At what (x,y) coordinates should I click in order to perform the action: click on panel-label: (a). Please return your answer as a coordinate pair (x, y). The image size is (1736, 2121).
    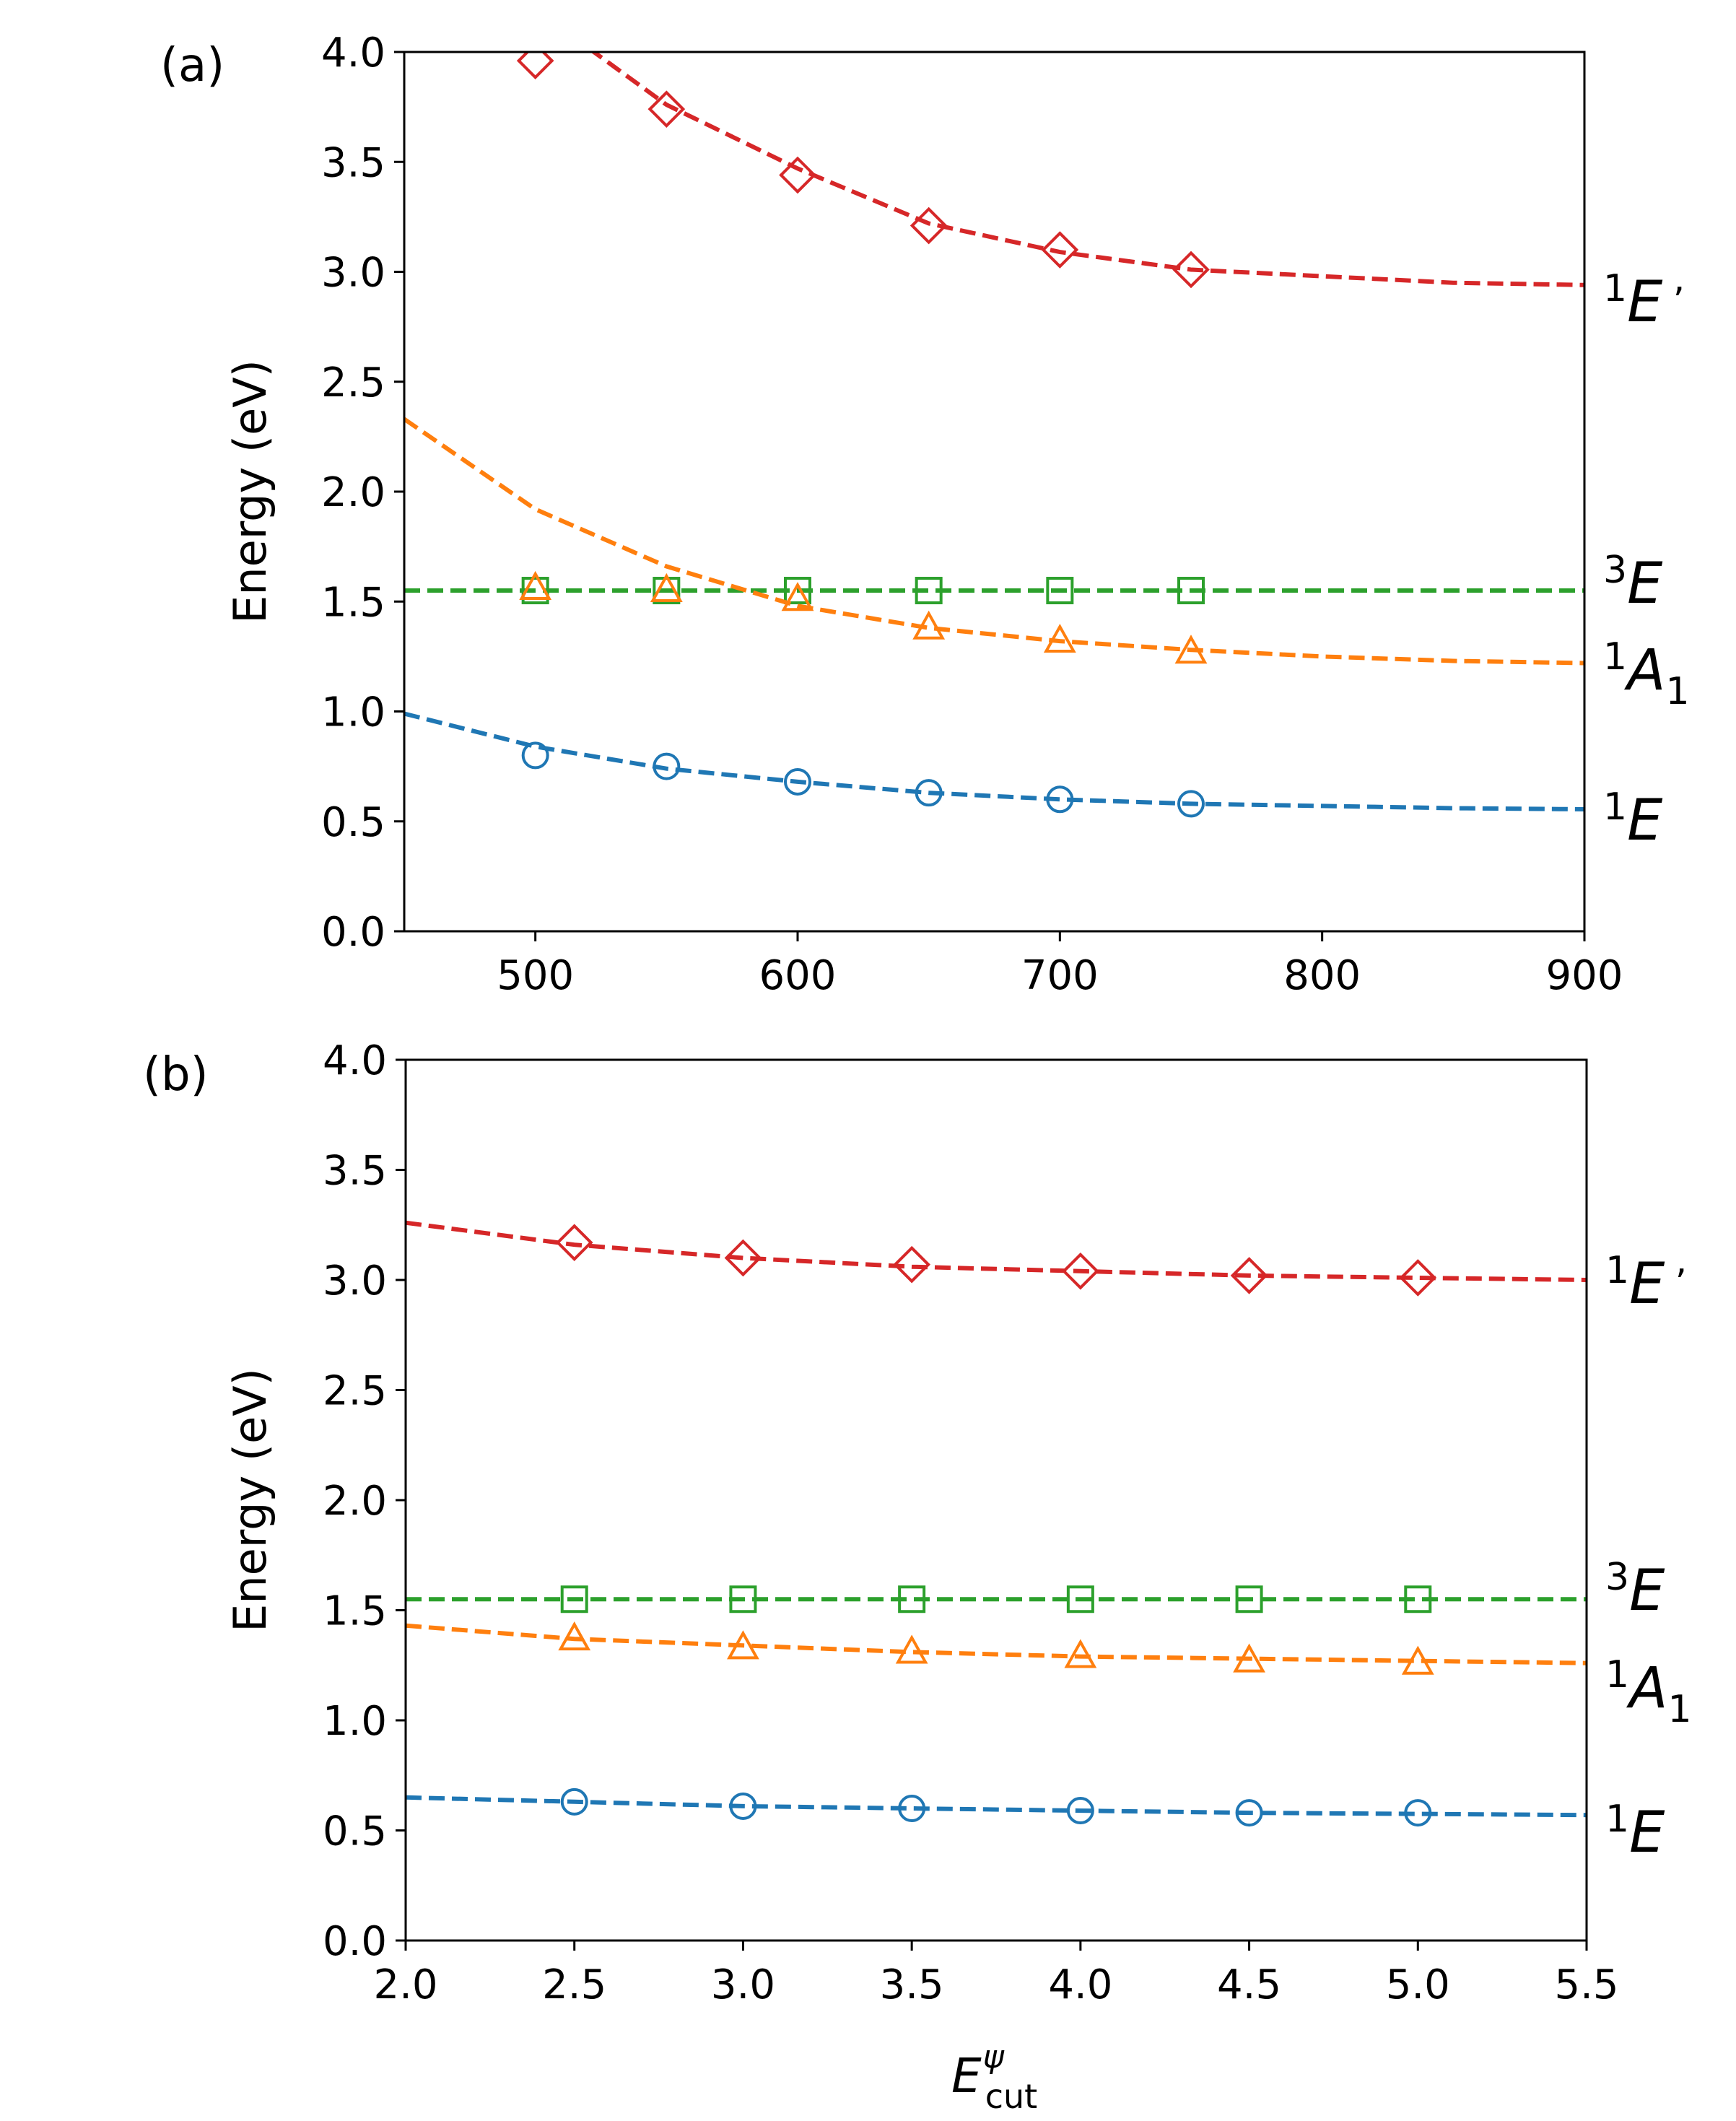
    Looking at the image, I should click on (192, 66).